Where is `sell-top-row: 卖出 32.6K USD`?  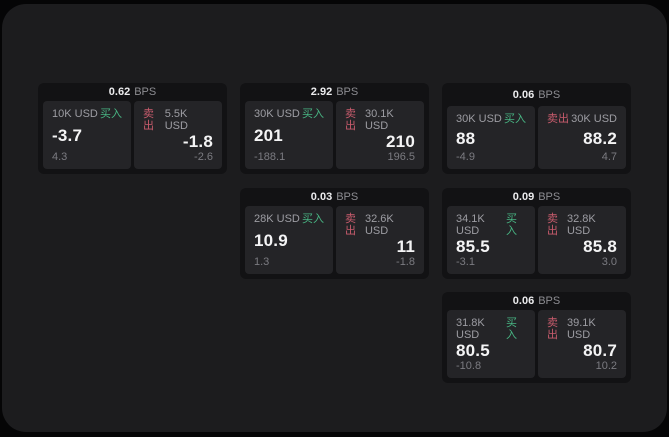
sell-top-row: 卖出 32.6K USD is located at coordinates (380, 225).